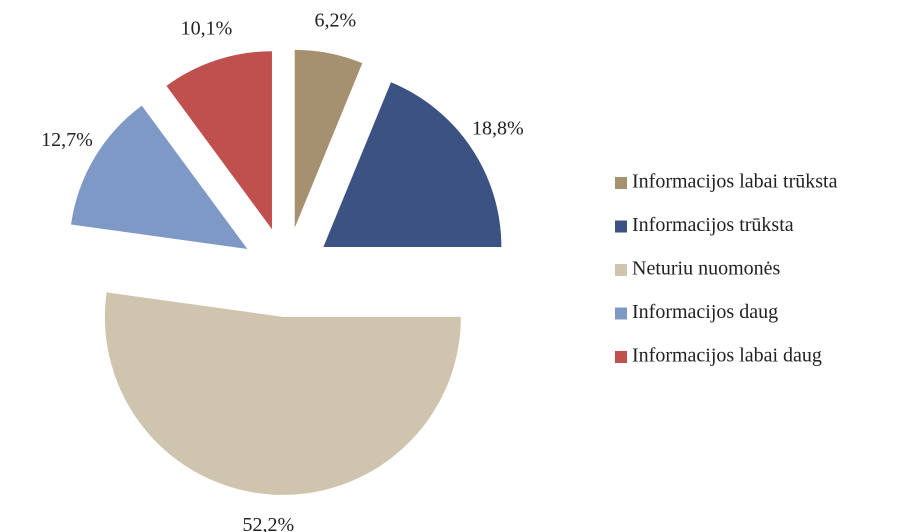 The image size is (909, 532). What do you see at coordinates (336, 20) in the screenshot?
I see `data-label: 6,2%` at bounding box center [336, 20].